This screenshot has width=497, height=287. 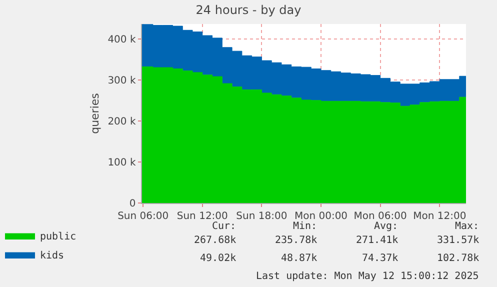 What do you see at coordinates (305, 226) in the screenshot?
I see `text: Min:` at bounding box center [305, 226].